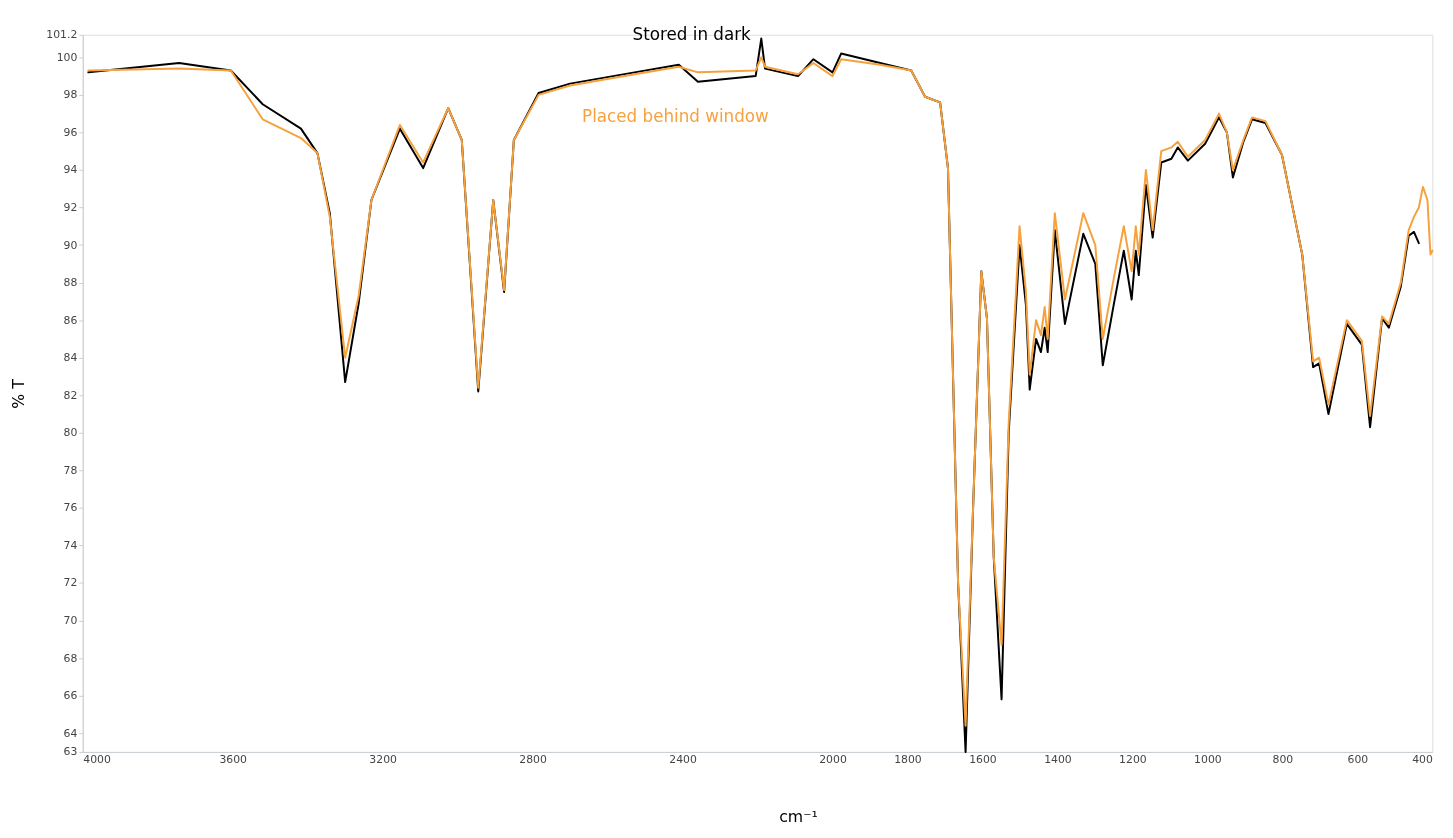 Image resolution: width=1453 pixels, height=838 pixels. Describe the element at coordinates (533, 760) in the screenshot. I see `x-tick-label: 2800` at that location.